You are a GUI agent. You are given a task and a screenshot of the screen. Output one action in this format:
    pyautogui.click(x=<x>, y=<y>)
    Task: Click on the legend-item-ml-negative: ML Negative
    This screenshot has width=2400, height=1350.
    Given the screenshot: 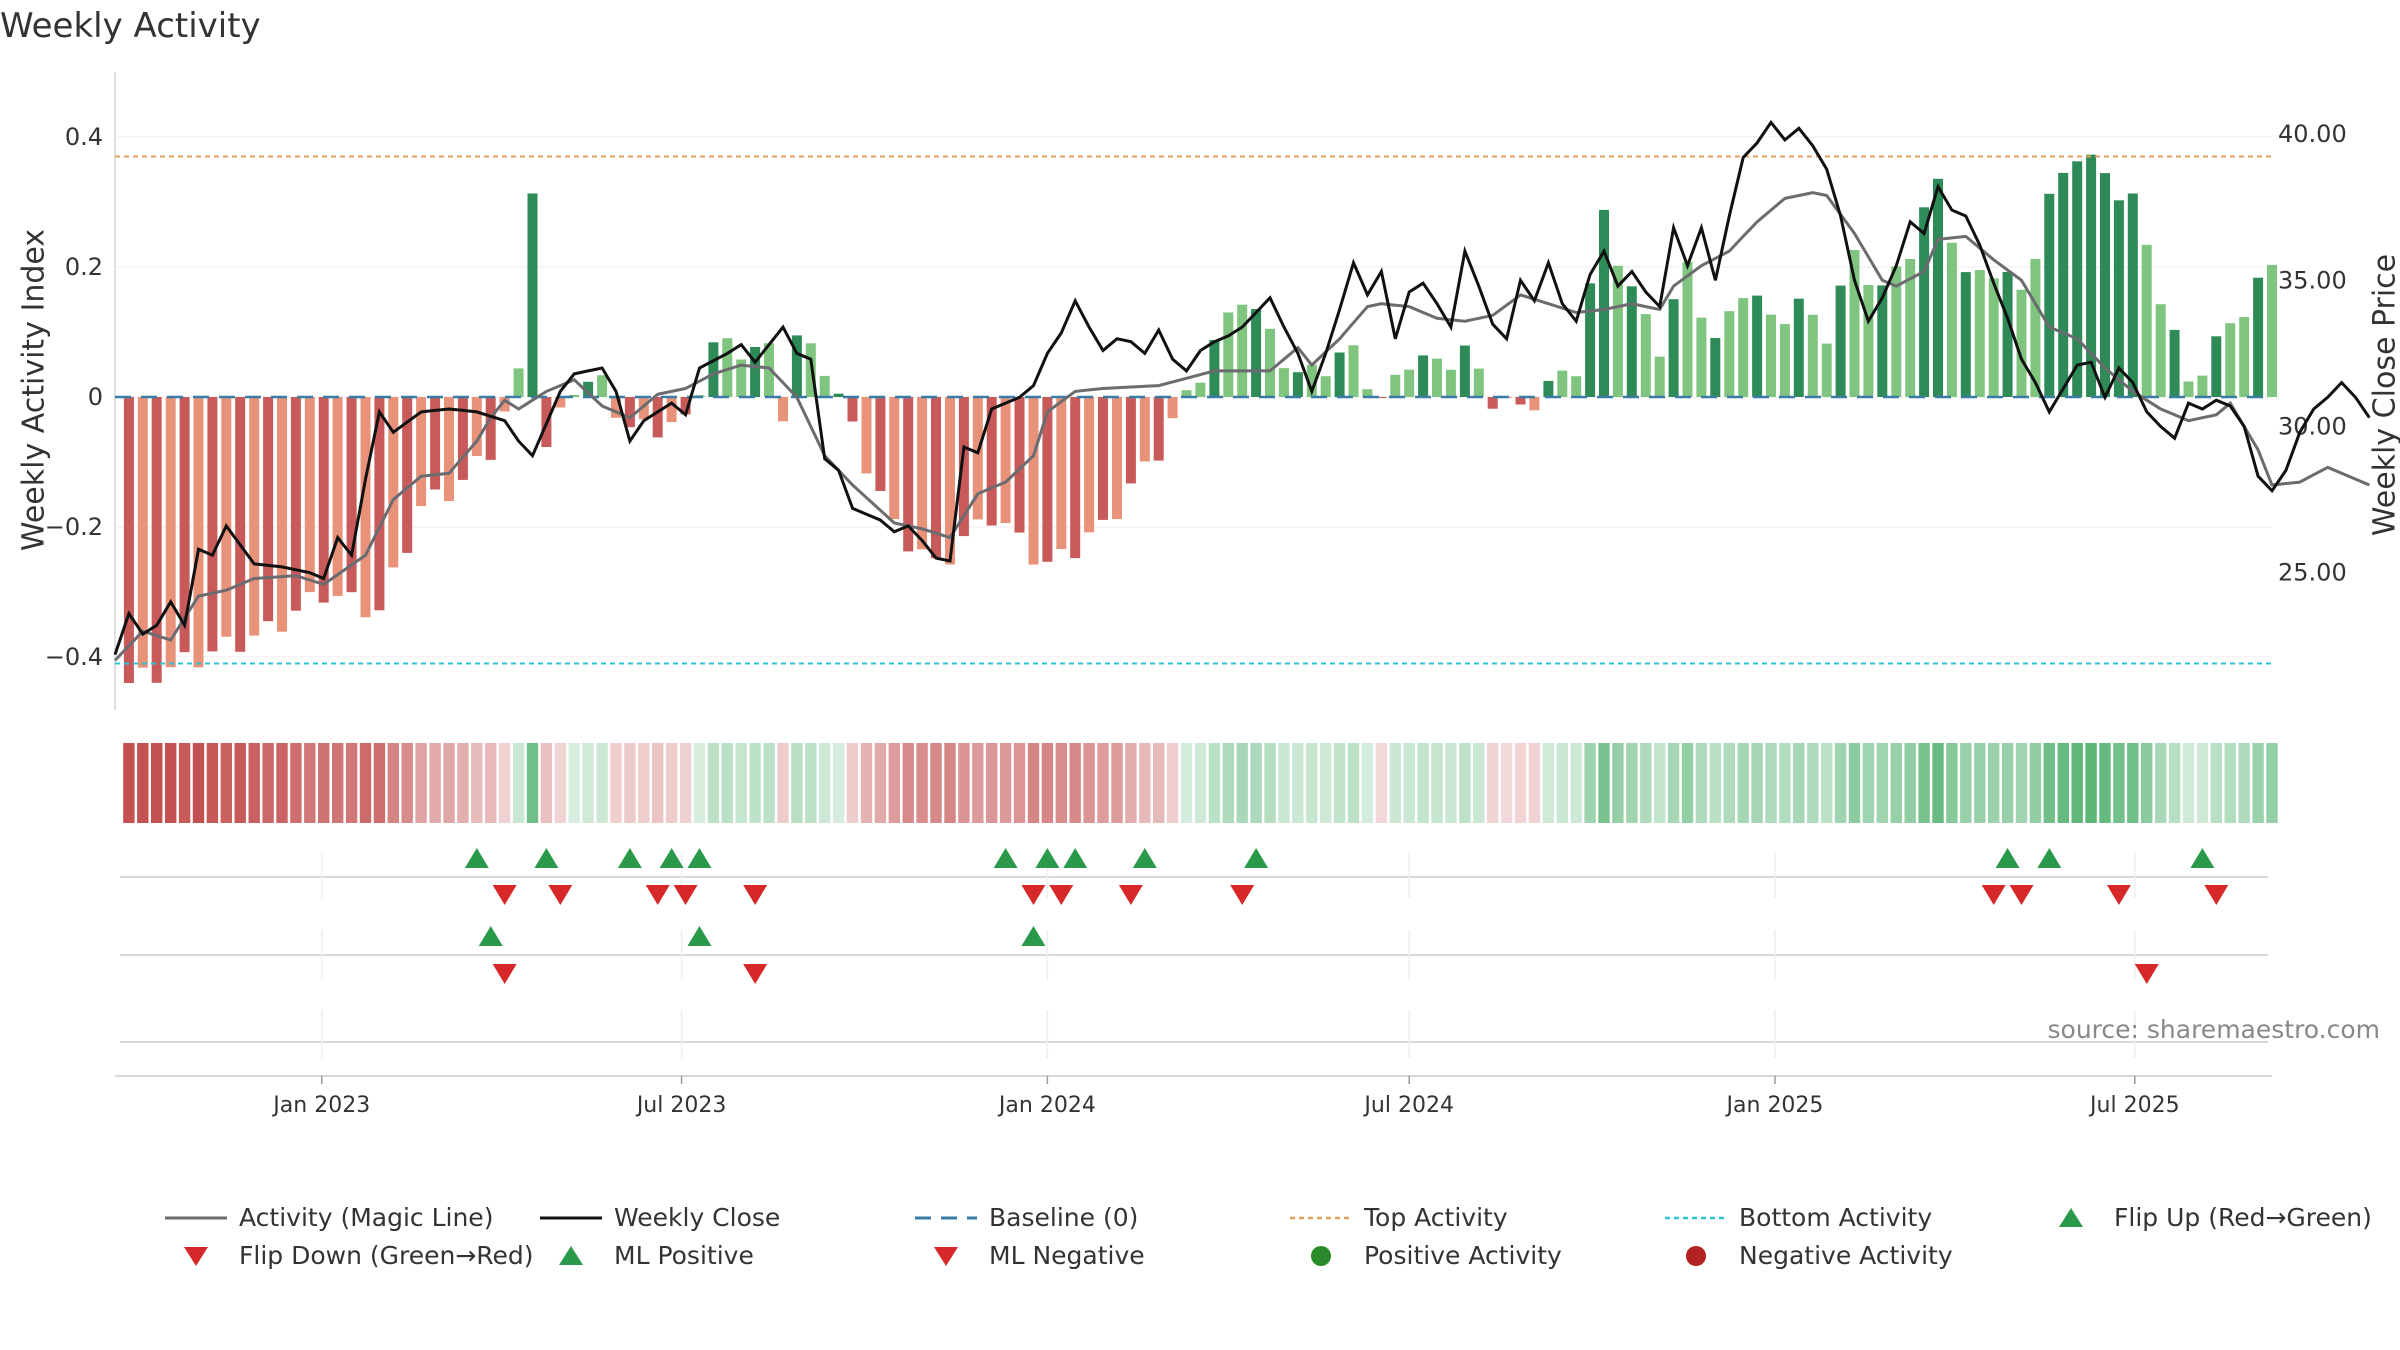 What is the action you would take?
    pyautogui.click(x=1030, y=1255)
    